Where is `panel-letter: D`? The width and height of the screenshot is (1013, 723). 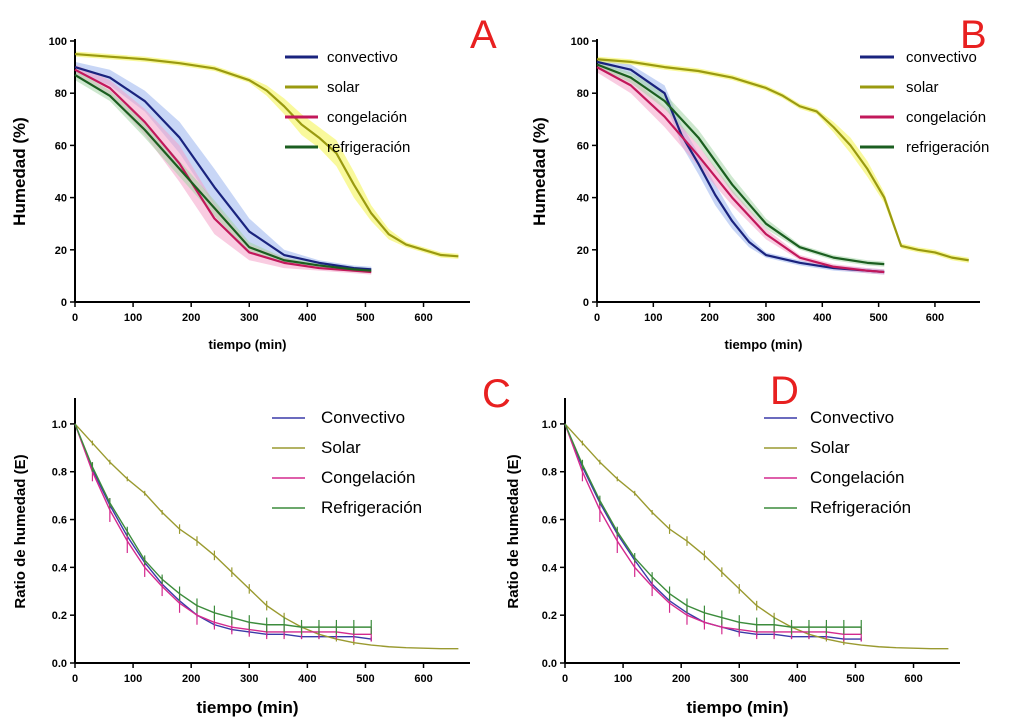
panel-letter: D is located at coordinates (784, 391).